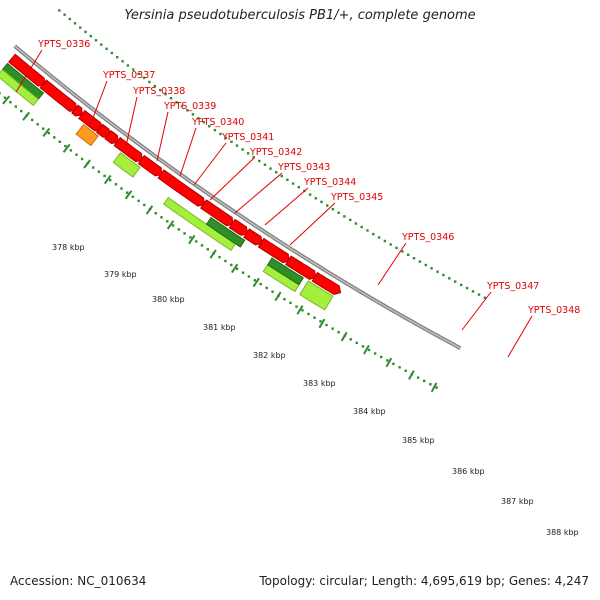 The width and height of the screenshot is (600, 600). Describe the element at coordinates (63, 44) in the screenshot. I see `gene-label: YPTS_0336` at that location.